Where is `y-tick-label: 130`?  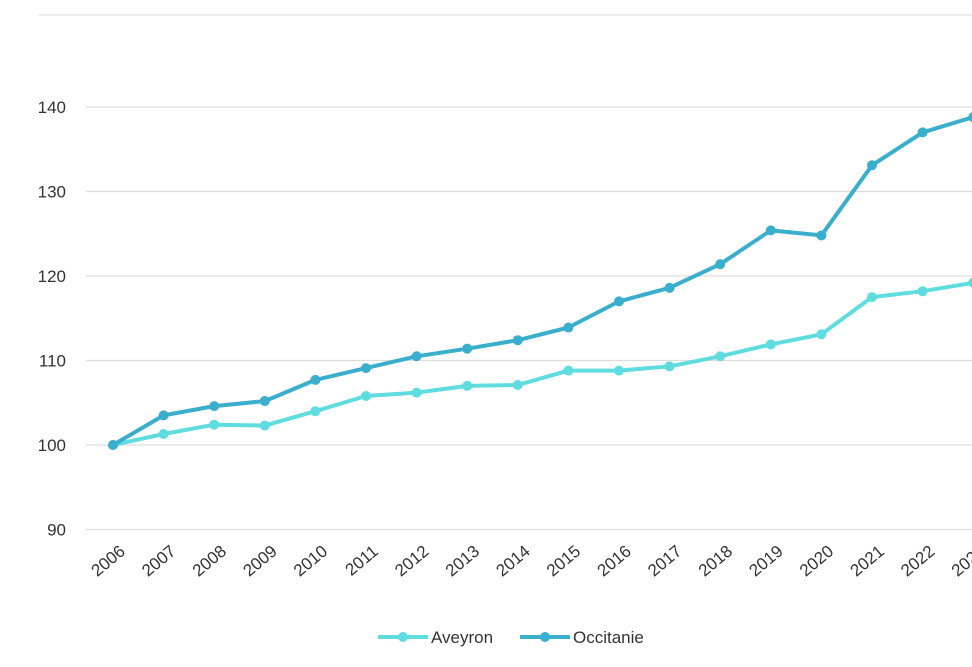 y-tick-label: 130 is located at coordinates (52, 192).